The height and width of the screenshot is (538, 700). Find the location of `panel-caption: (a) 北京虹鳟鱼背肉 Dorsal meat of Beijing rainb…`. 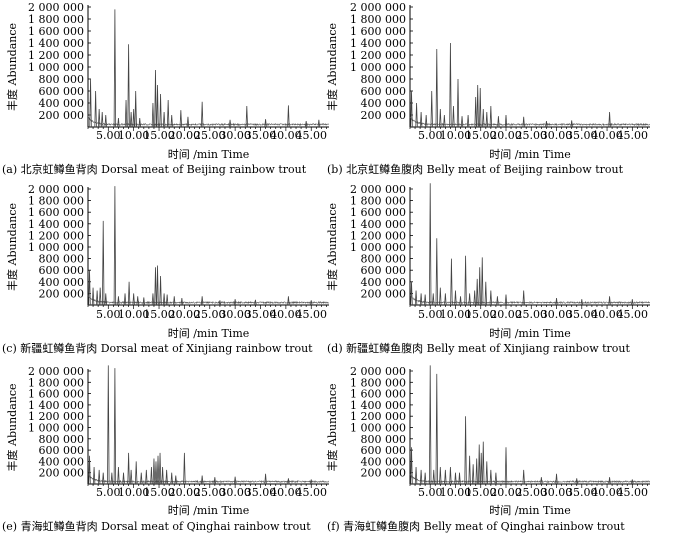

panel-caption: (a) 北京虹鳟鱼背肉 Dorsal meat of Beijing rainb… is located at coordinates (154, 169).